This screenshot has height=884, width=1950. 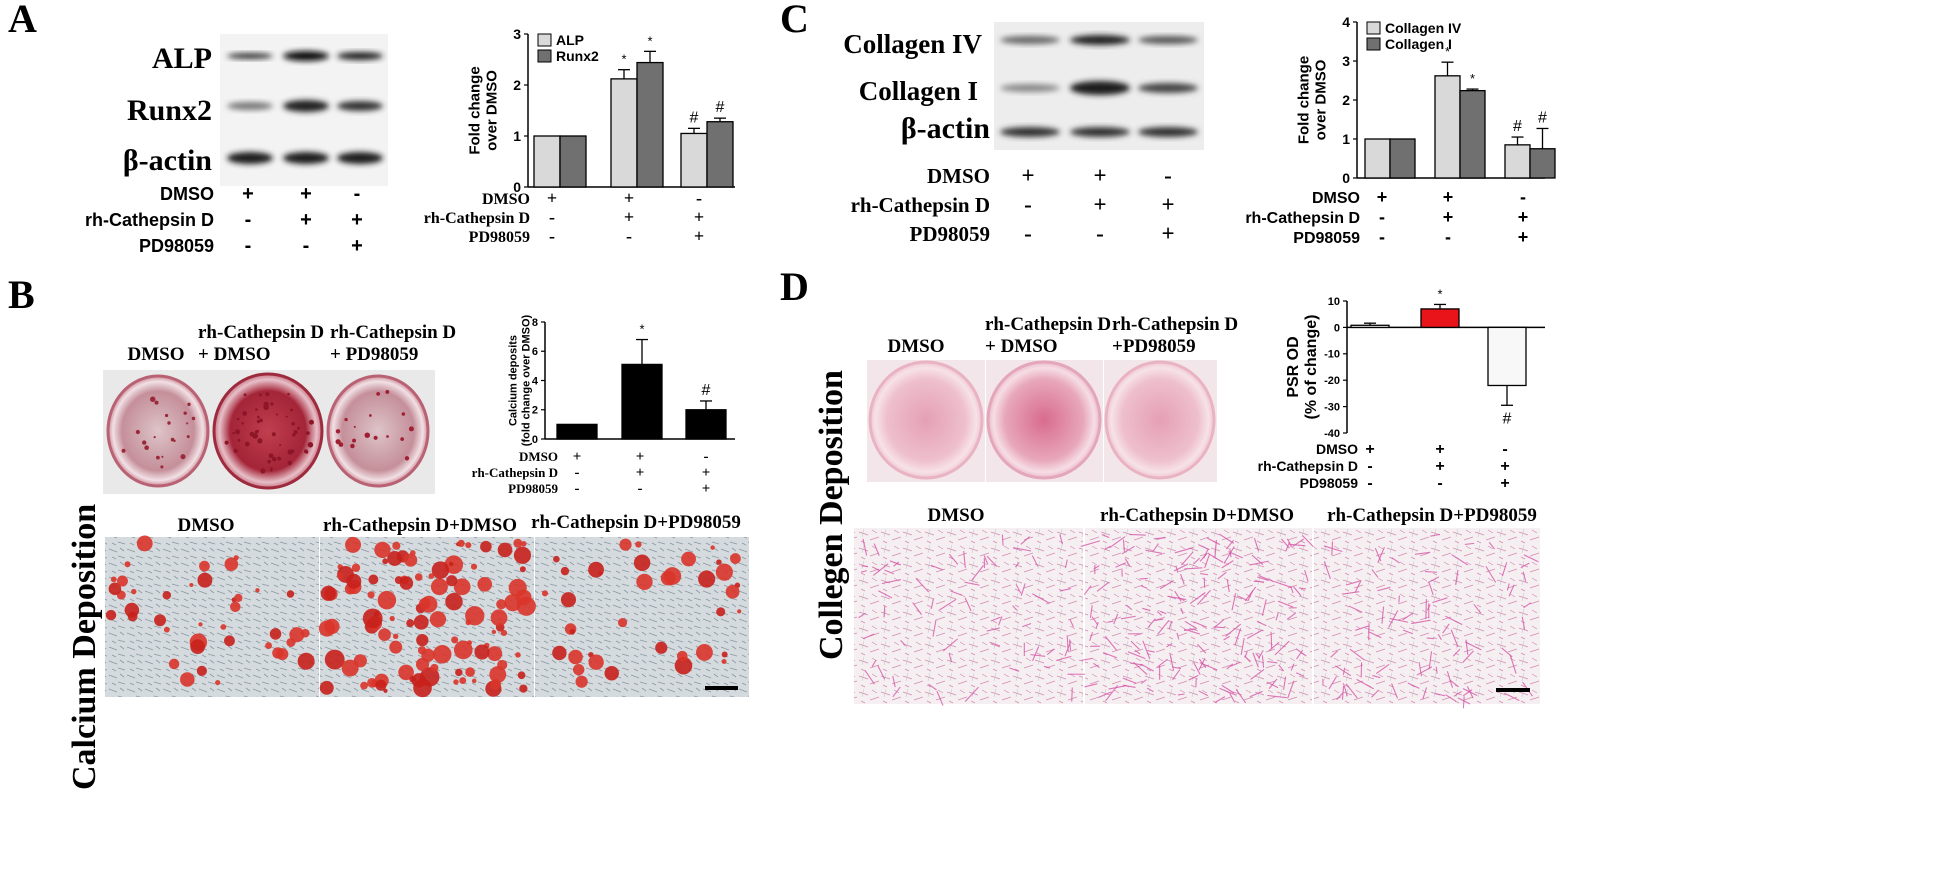 What do you see at coordinates (544, 40) in the screenshot?
I see `legend-swatch` at bounding box center [544, 40].